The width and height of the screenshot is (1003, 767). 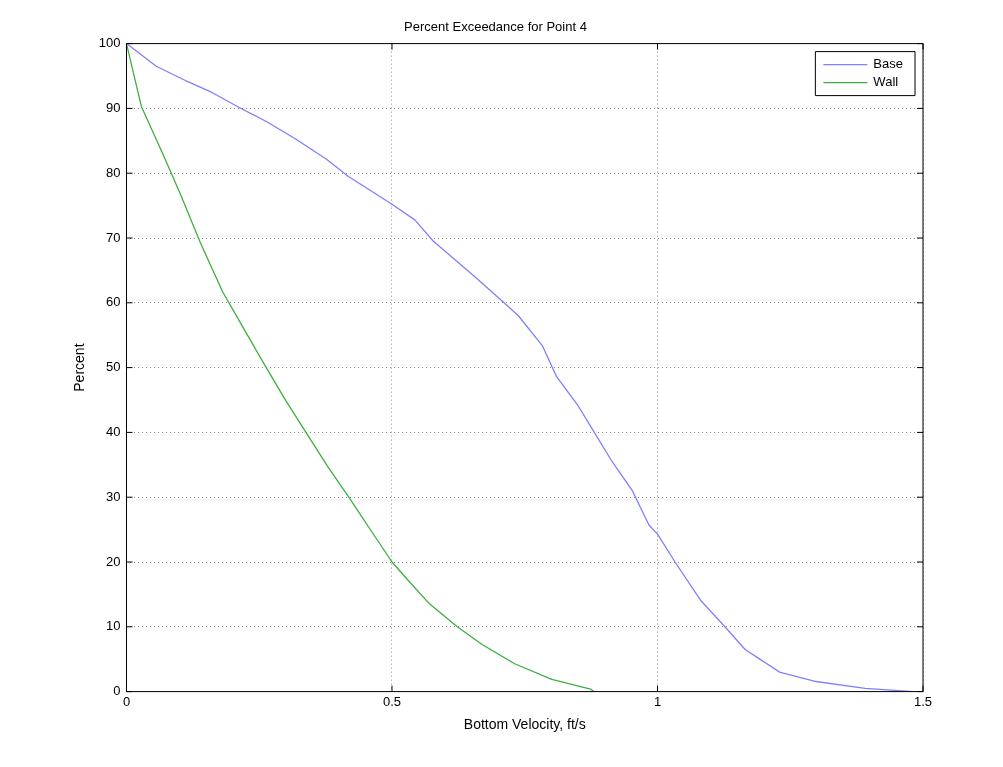 What do you see at coordinates (126, 701) in the screenshot?
I see `x-tick-label: 0` at bounding box center [126, 701].